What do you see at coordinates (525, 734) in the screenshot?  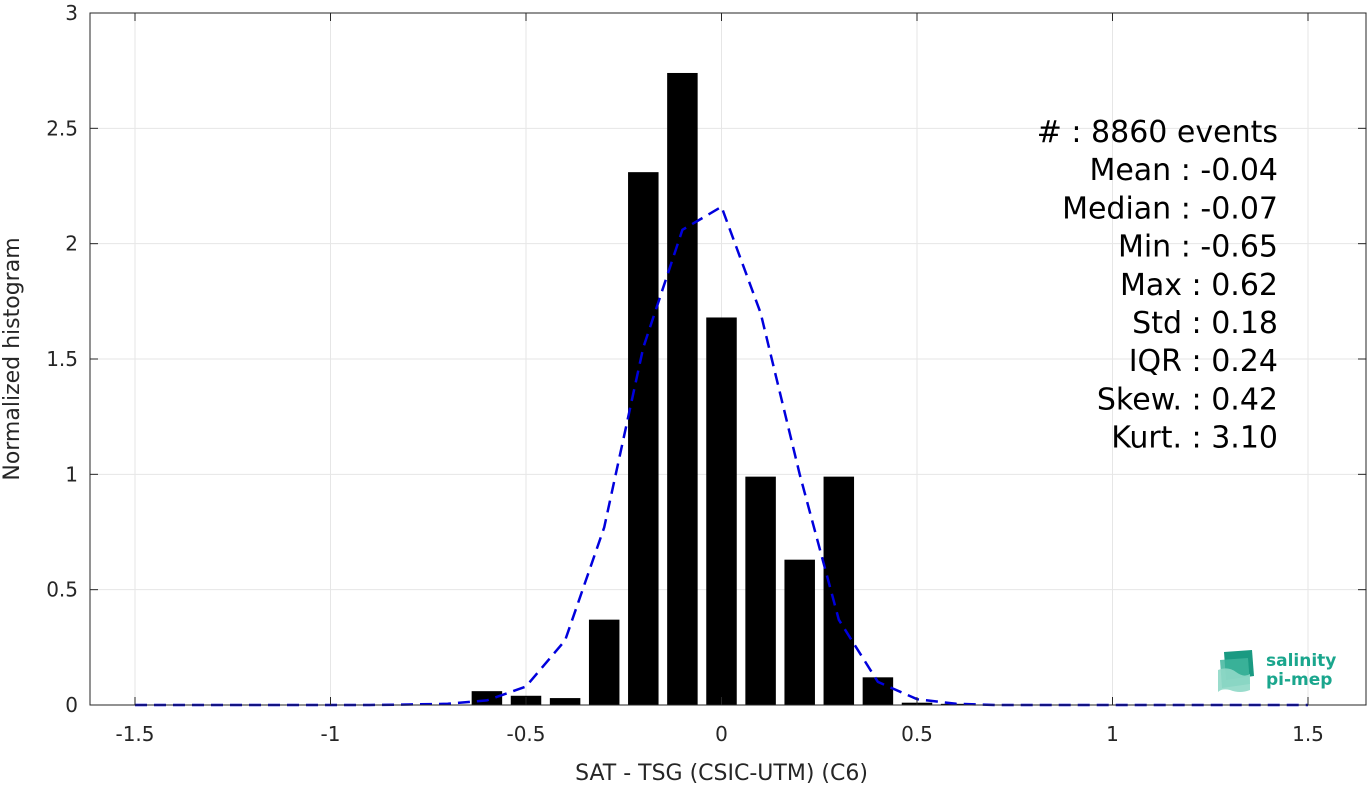 I see `x-tick-label: -0.5` at bounding box center [525, 734].